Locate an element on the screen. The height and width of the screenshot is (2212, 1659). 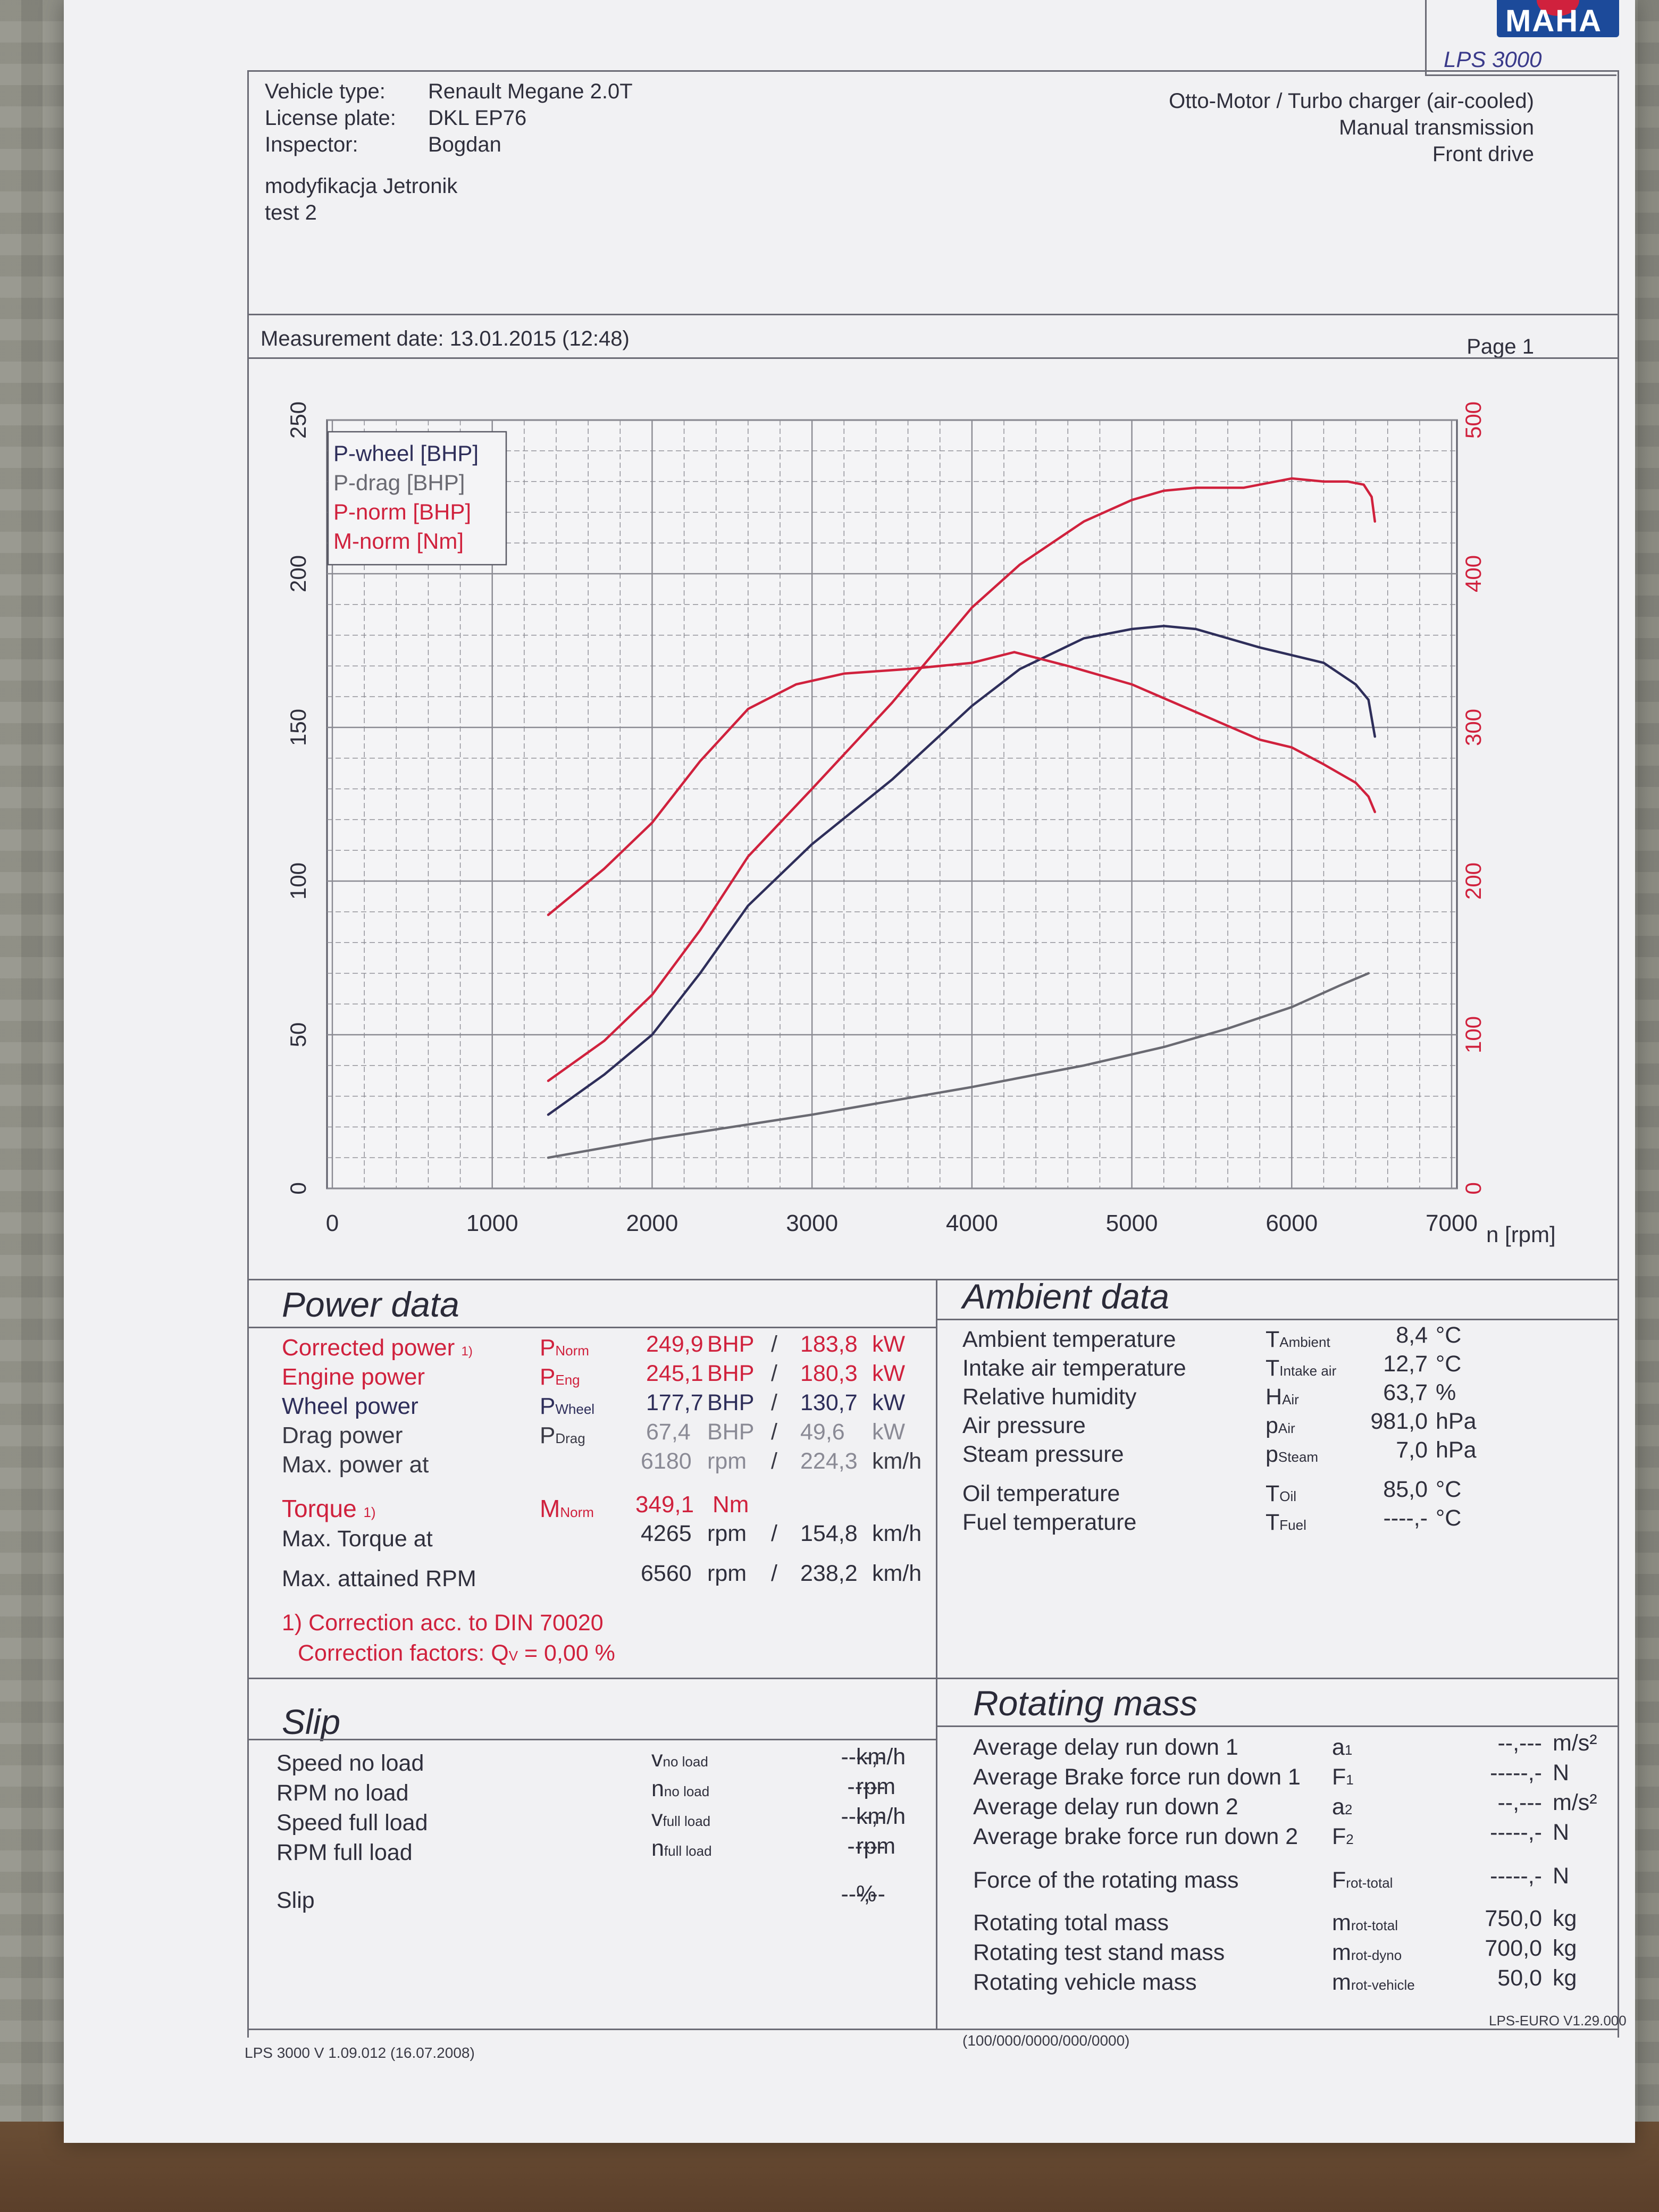
rotating-mass-row-symbol: F1 is located at coordinates (1343, 1777).